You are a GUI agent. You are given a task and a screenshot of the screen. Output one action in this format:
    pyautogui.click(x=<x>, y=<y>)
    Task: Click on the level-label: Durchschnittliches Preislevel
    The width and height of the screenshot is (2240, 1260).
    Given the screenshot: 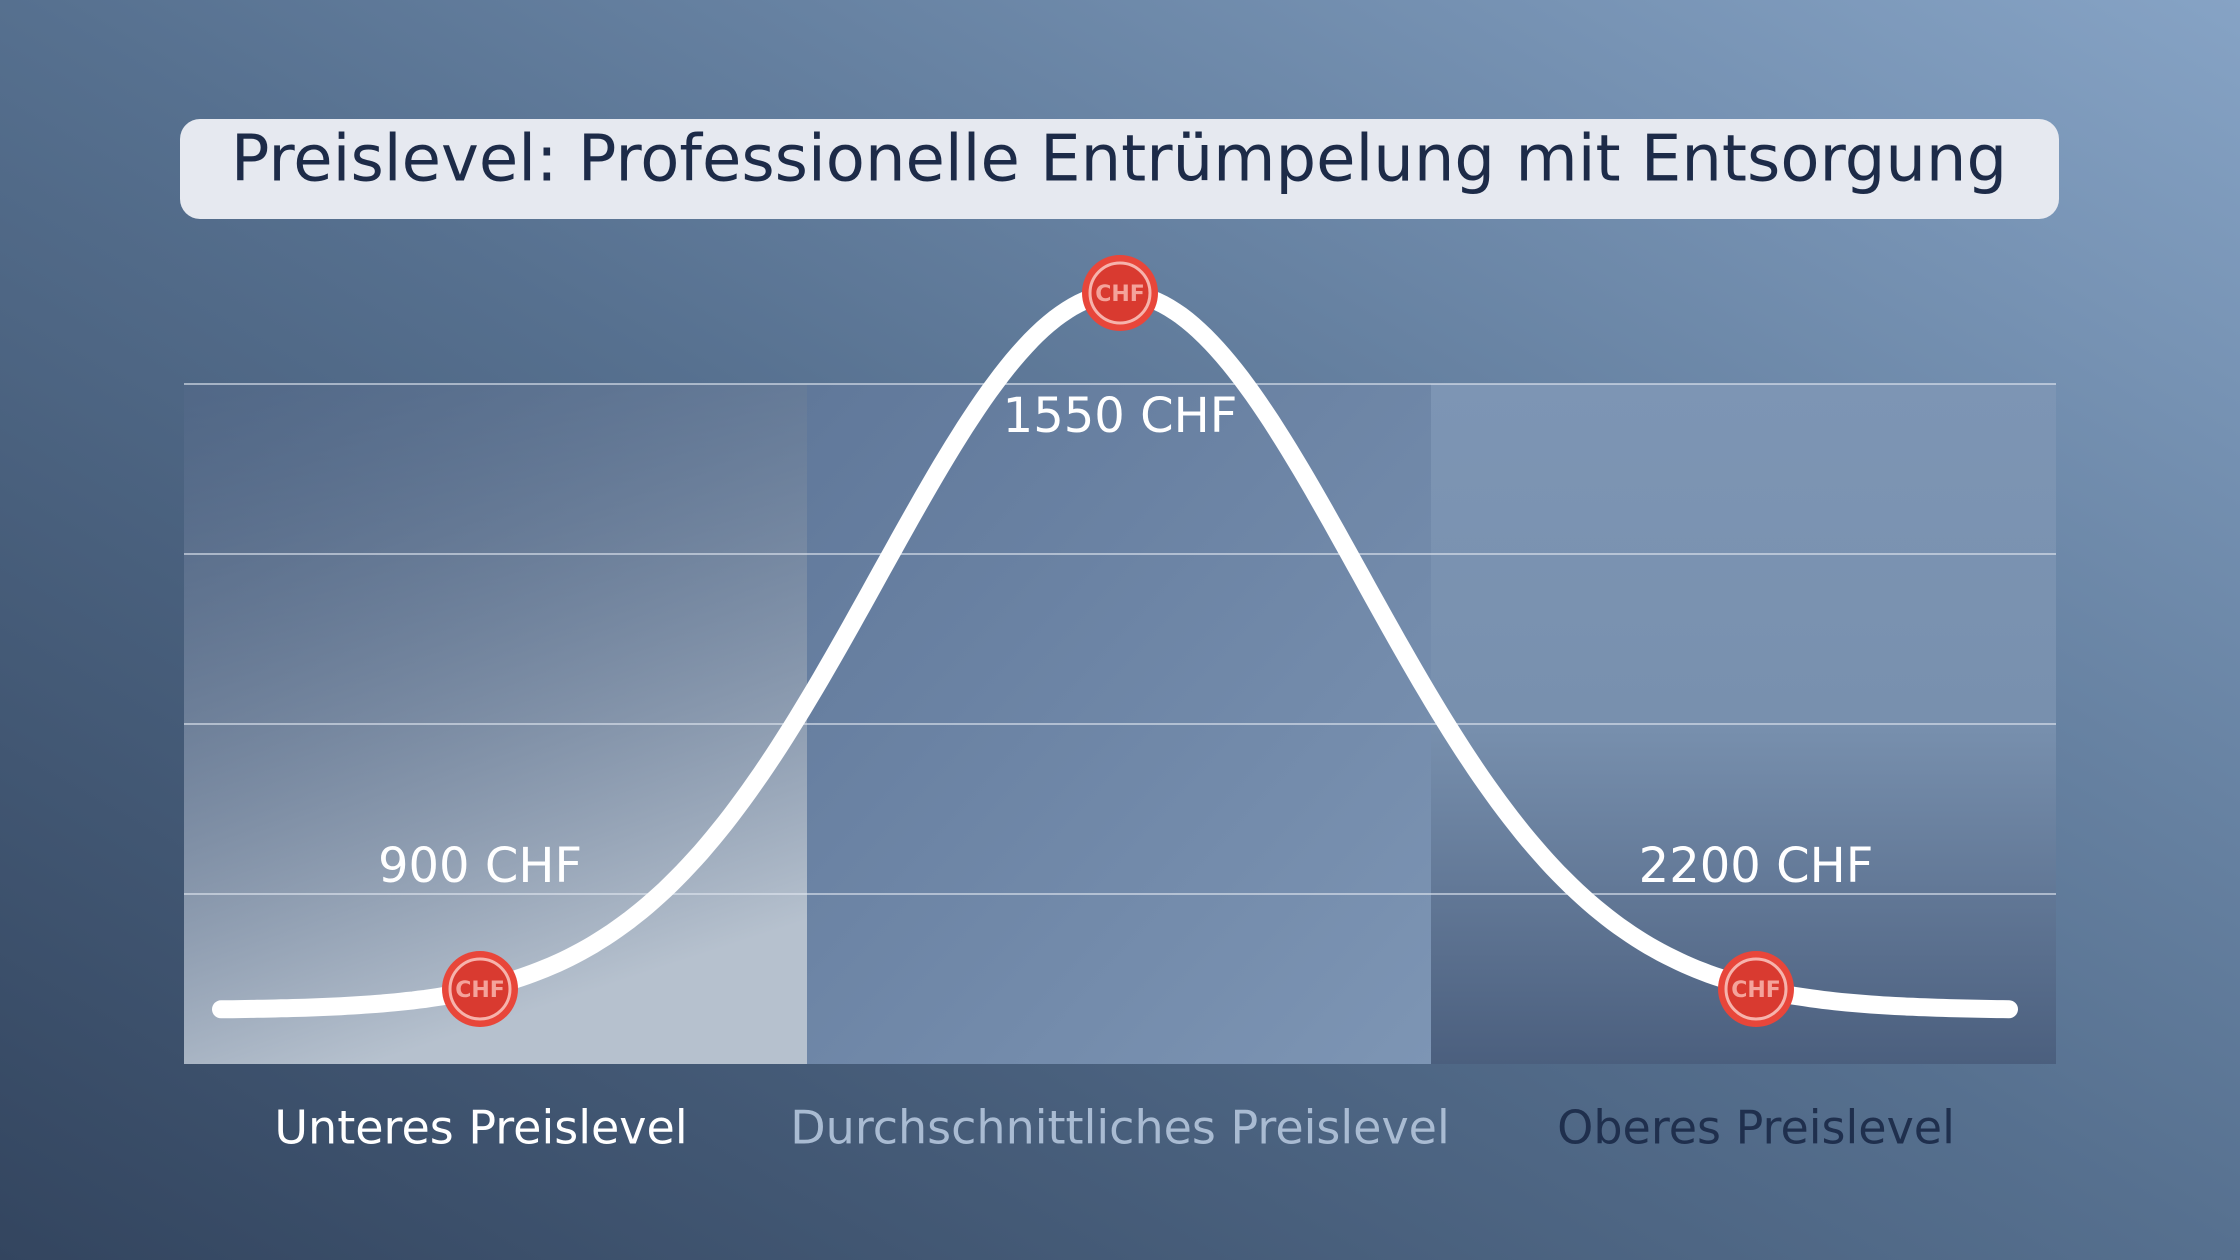 What is the action you would take?
    pyautogui.click(x=1120, y=1128)
    